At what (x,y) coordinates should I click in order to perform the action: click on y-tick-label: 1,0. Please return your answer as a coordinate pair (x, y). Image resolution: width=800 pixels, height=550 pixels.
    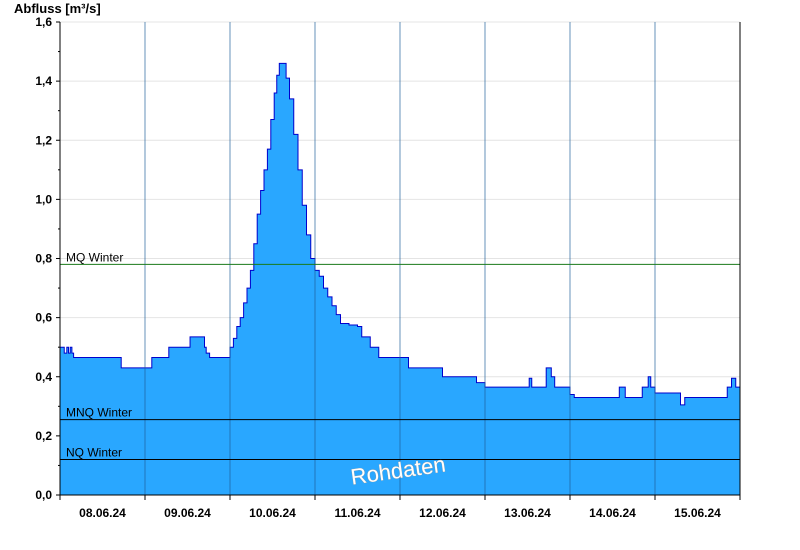
    Looking at the image, I should click on (43, 199).